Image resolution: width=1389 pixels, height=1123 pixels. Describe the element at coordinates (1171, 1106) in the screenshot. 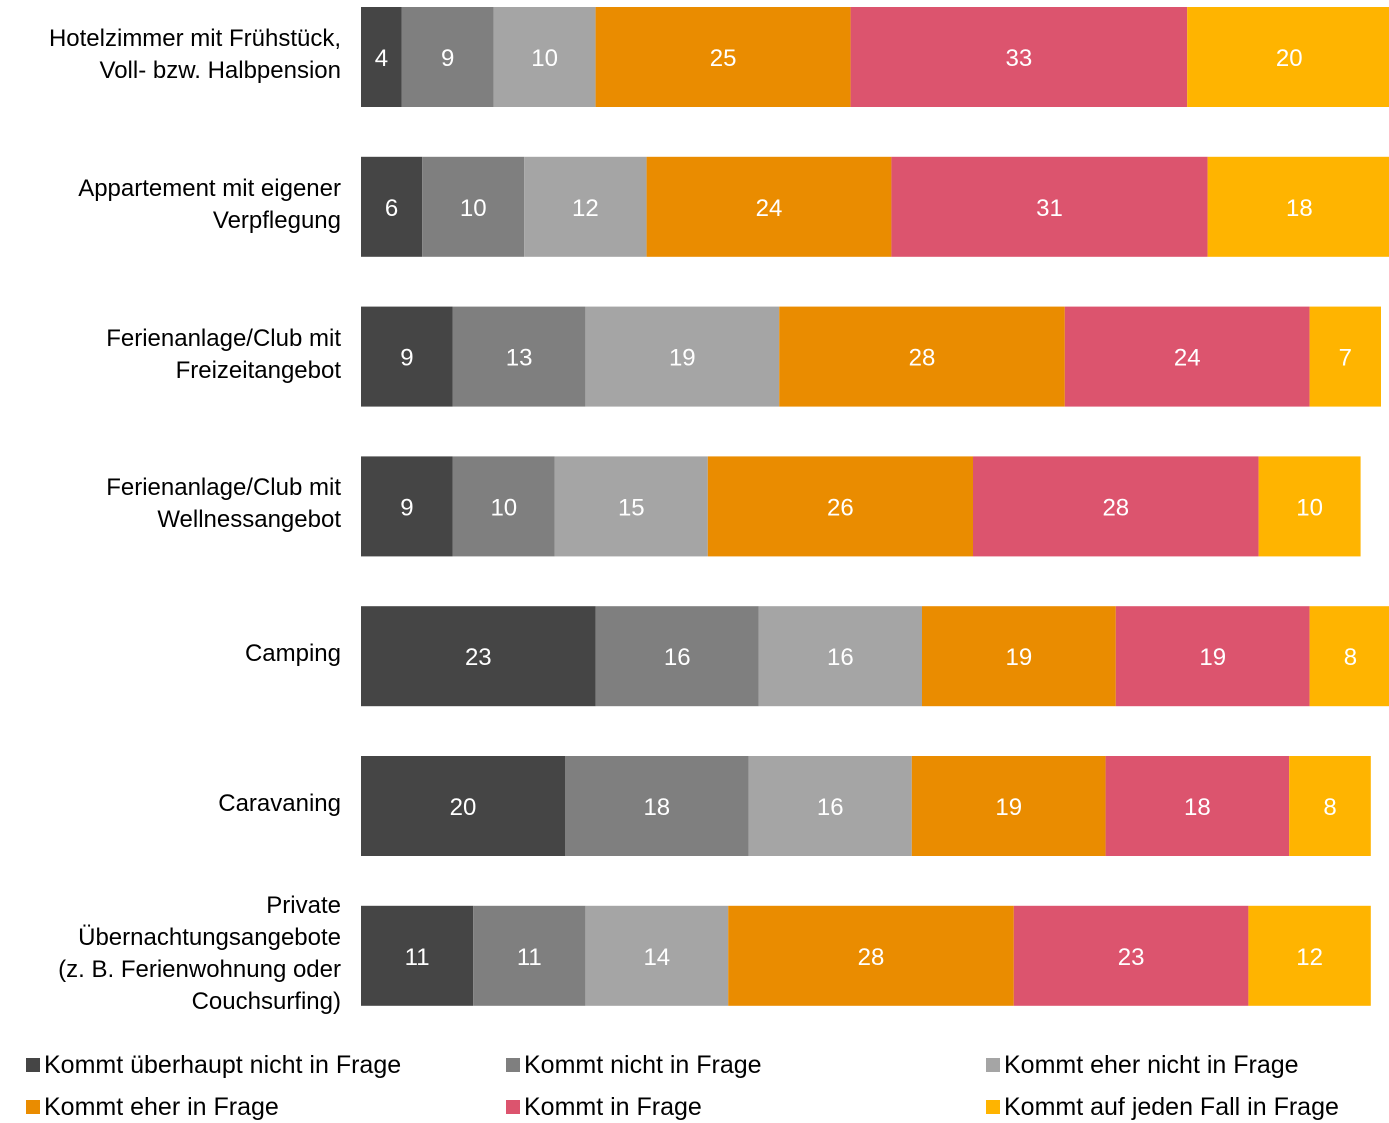

I see `legend-label: Kommt auf jeden Fall in Frage` at that location.